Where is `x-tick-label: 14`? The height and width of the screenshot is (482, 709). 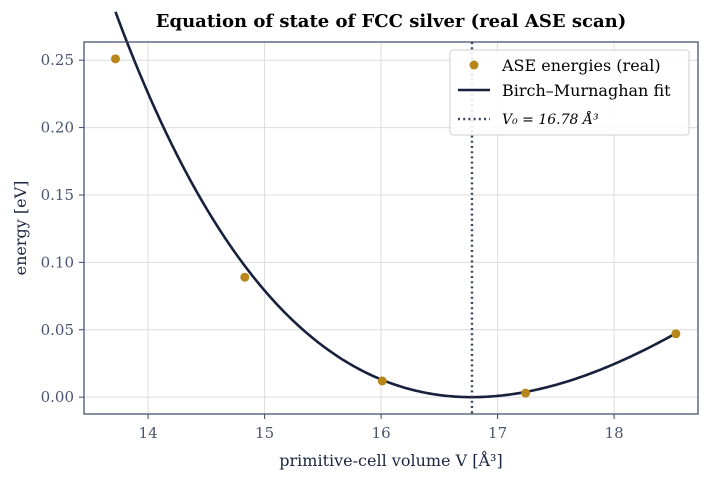 x-tick-label: 14 is located at coordinates (148, 433).